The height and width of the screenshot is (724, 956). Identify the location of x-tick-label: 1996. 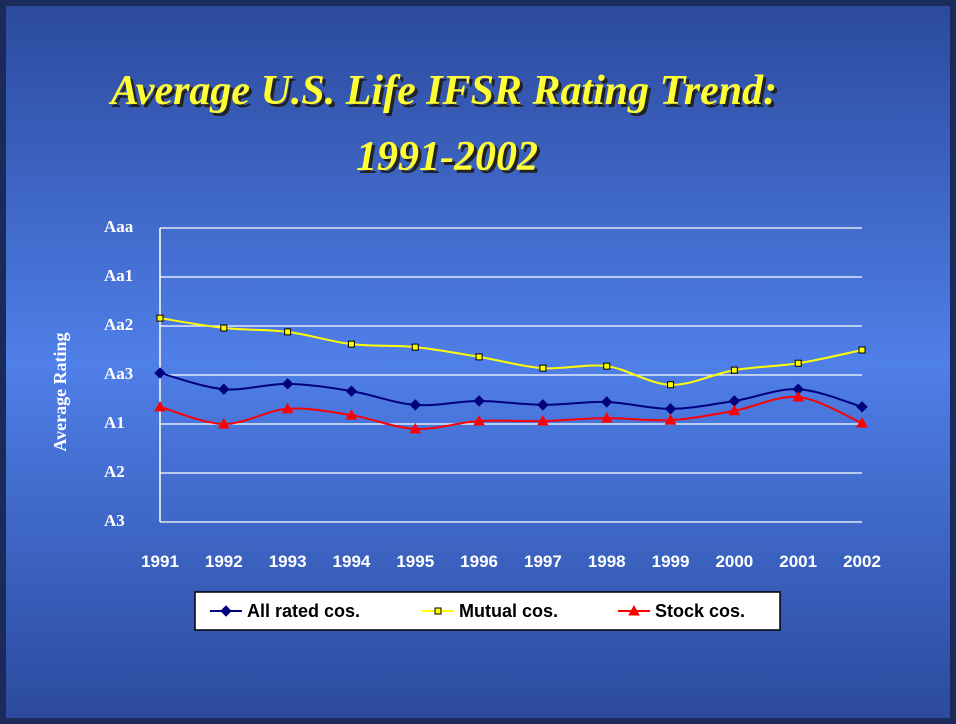
(479, 561).